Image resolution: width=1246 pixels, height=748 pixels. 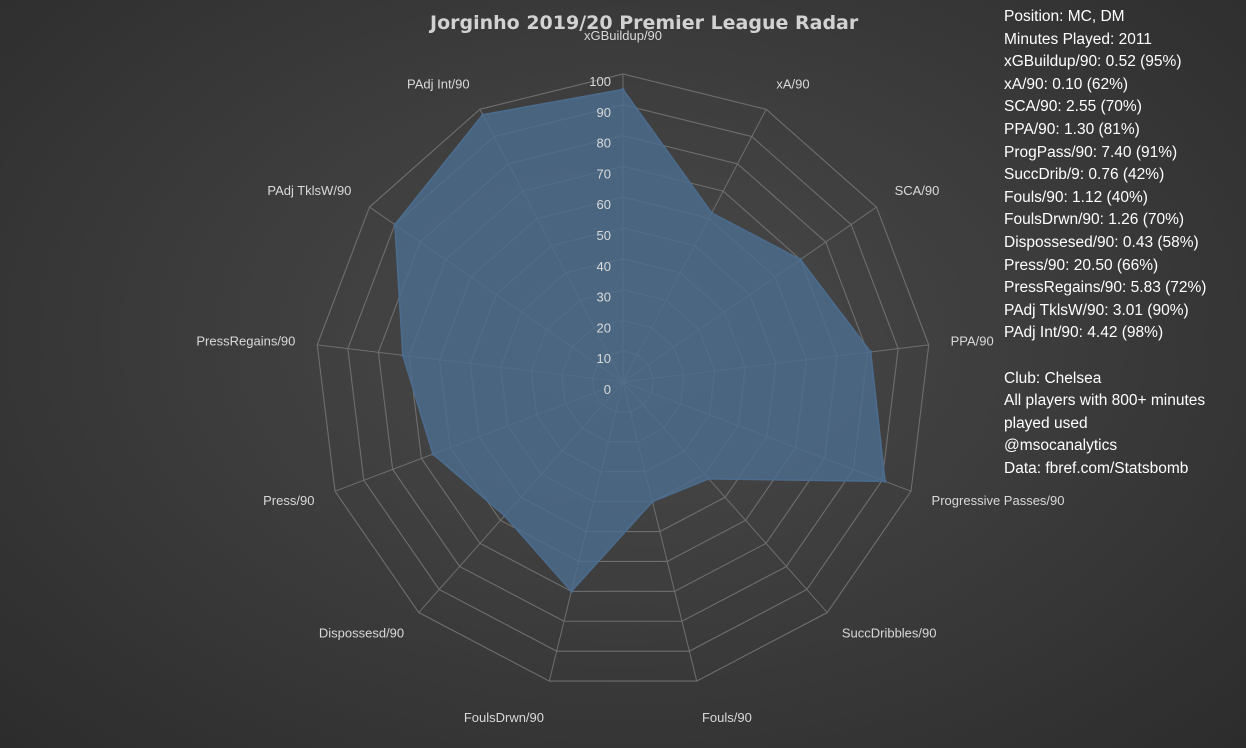 I want to click on info-line: PPA/90: 1.30 (81%), so click(x=1072, y=129).